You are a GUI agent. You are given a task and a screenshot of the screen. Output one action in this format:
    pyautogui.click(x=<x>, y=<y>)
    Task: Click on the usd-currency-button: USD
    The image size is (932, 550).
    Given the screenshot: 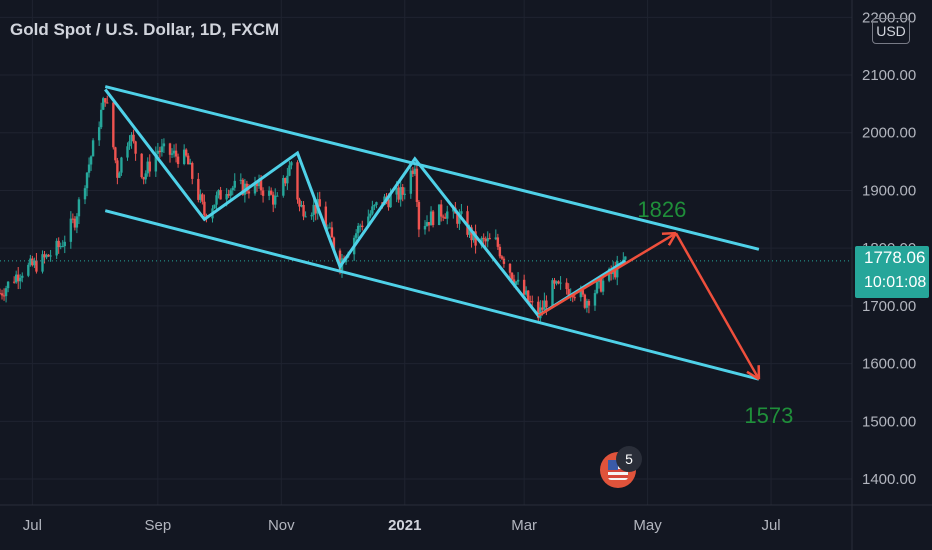 What is the action you would take?
    pyautogui.click(x=891, y=31)
    